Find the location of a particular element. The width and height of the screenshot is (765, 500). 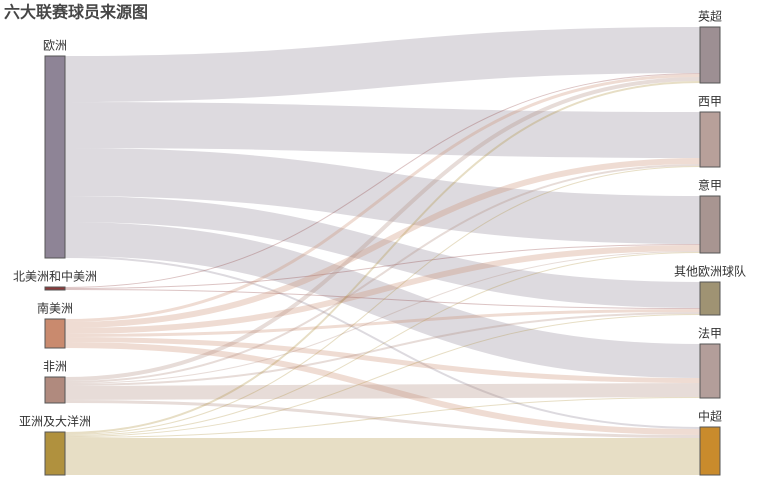

source-label: 亚洲及大洋洲 is located at coordinates (55, 421).